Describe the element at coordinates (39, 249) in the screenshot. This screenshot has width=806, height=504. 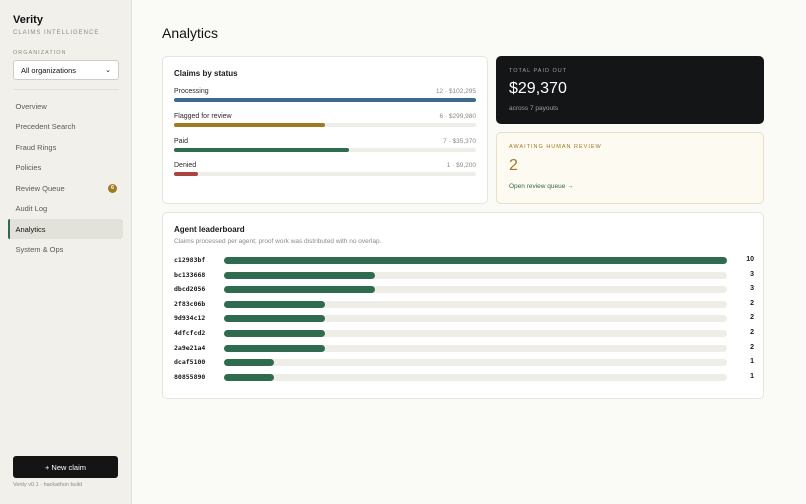
I see `sidebar-item-label: System & Ops` at that location.